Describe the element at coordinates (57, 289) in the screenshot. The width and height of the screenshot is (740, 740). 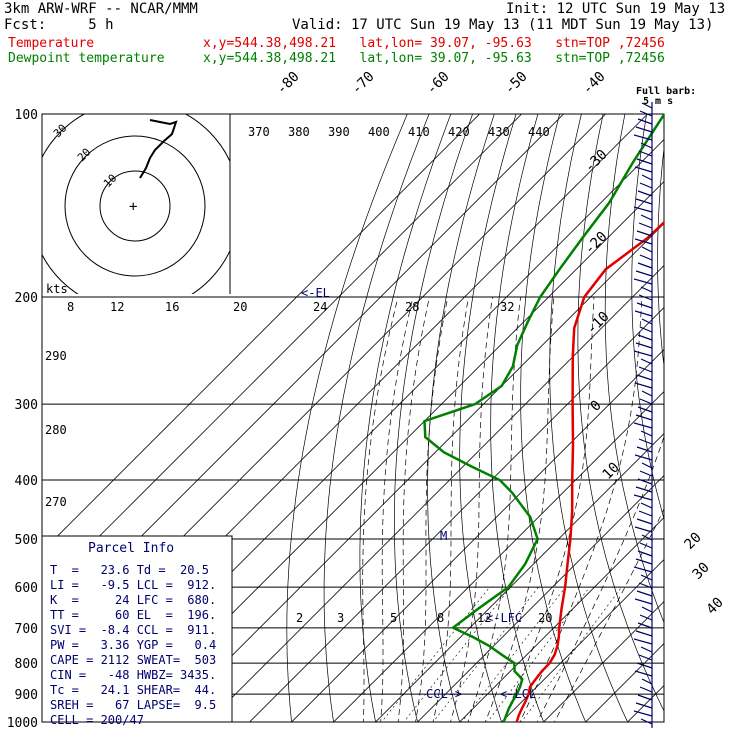
I see `hodograph-speed-label: kts` at that location.